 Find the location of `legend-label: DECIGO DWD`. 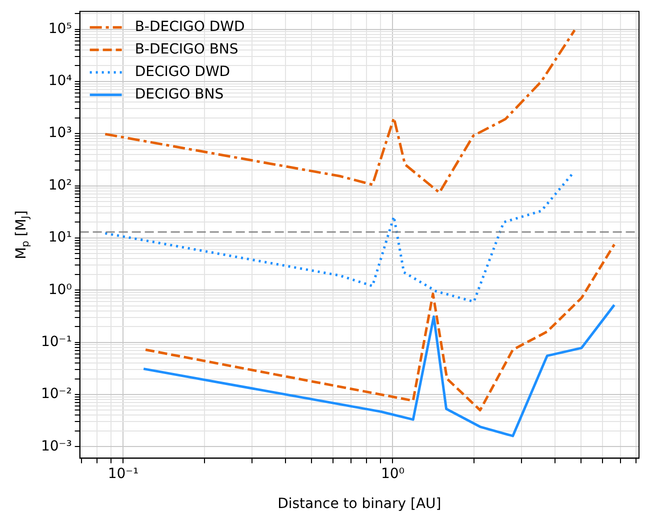

legend-label: DECIGO DWD is located at coordinates (182, 72).